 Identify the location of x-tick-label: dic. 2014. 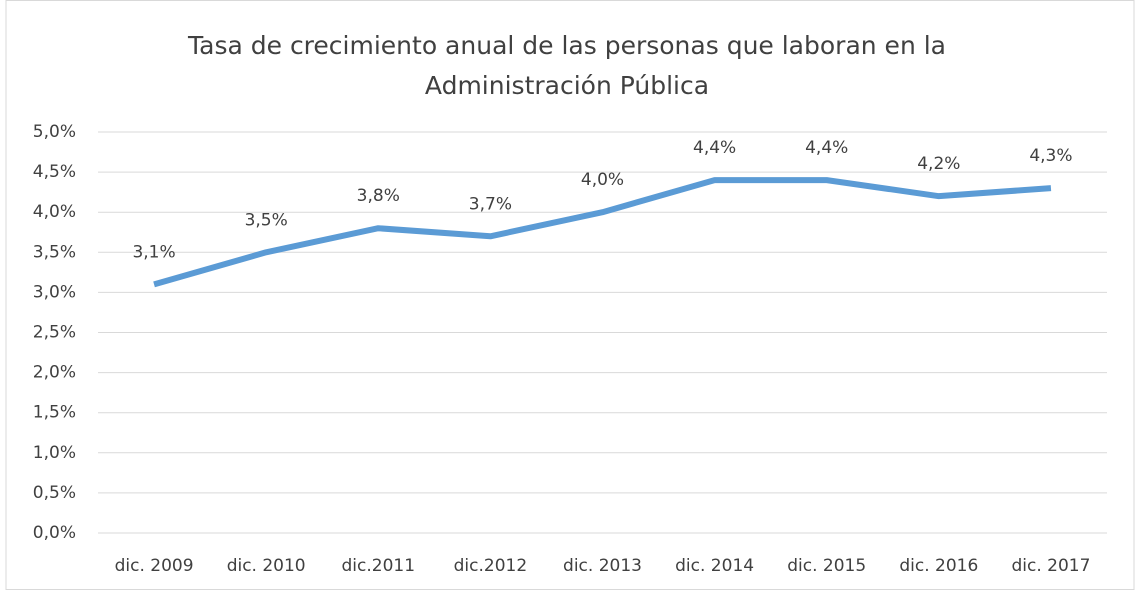
(714, 566).